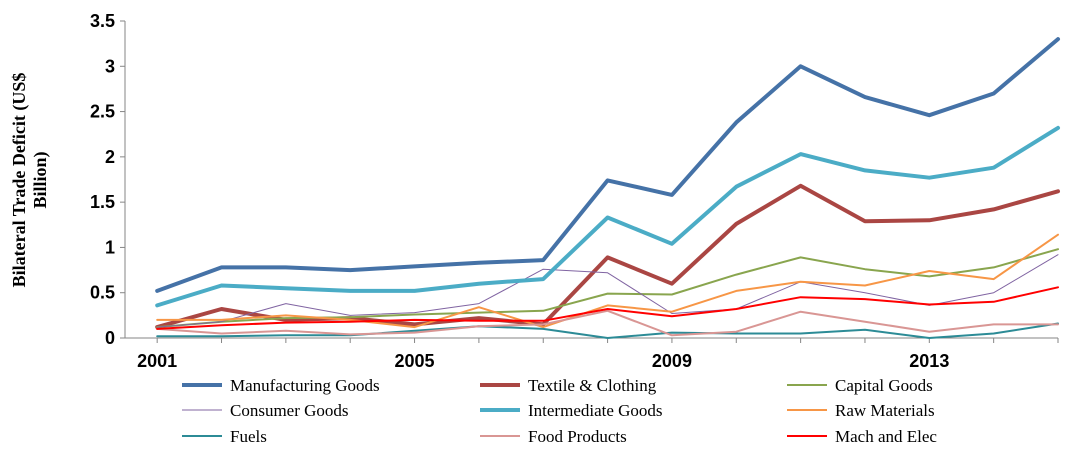  I want to click on legend-item-fuels: Fuels, so click(224, 436).